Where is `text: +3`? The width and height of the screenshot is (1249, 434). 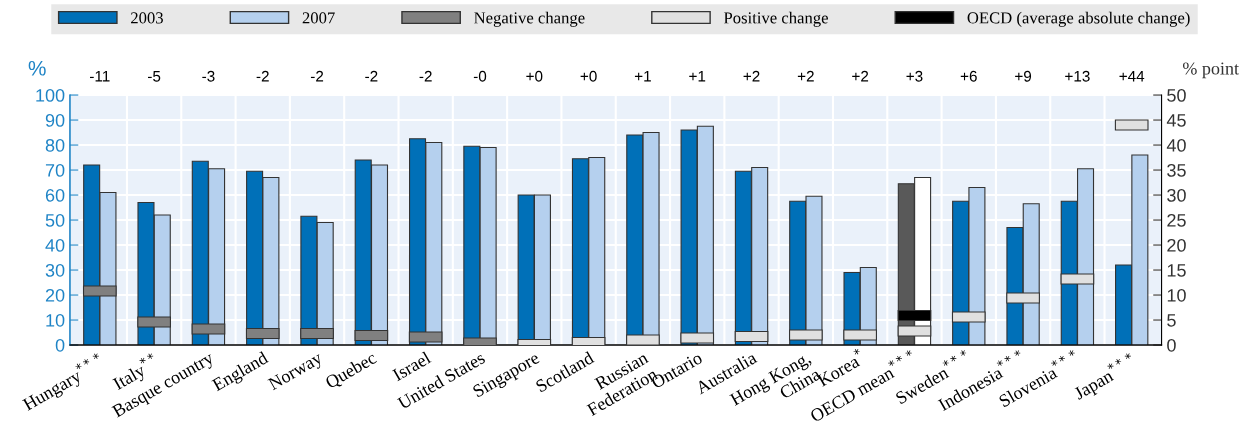 text: +3 is located at coordinates (914, 76).